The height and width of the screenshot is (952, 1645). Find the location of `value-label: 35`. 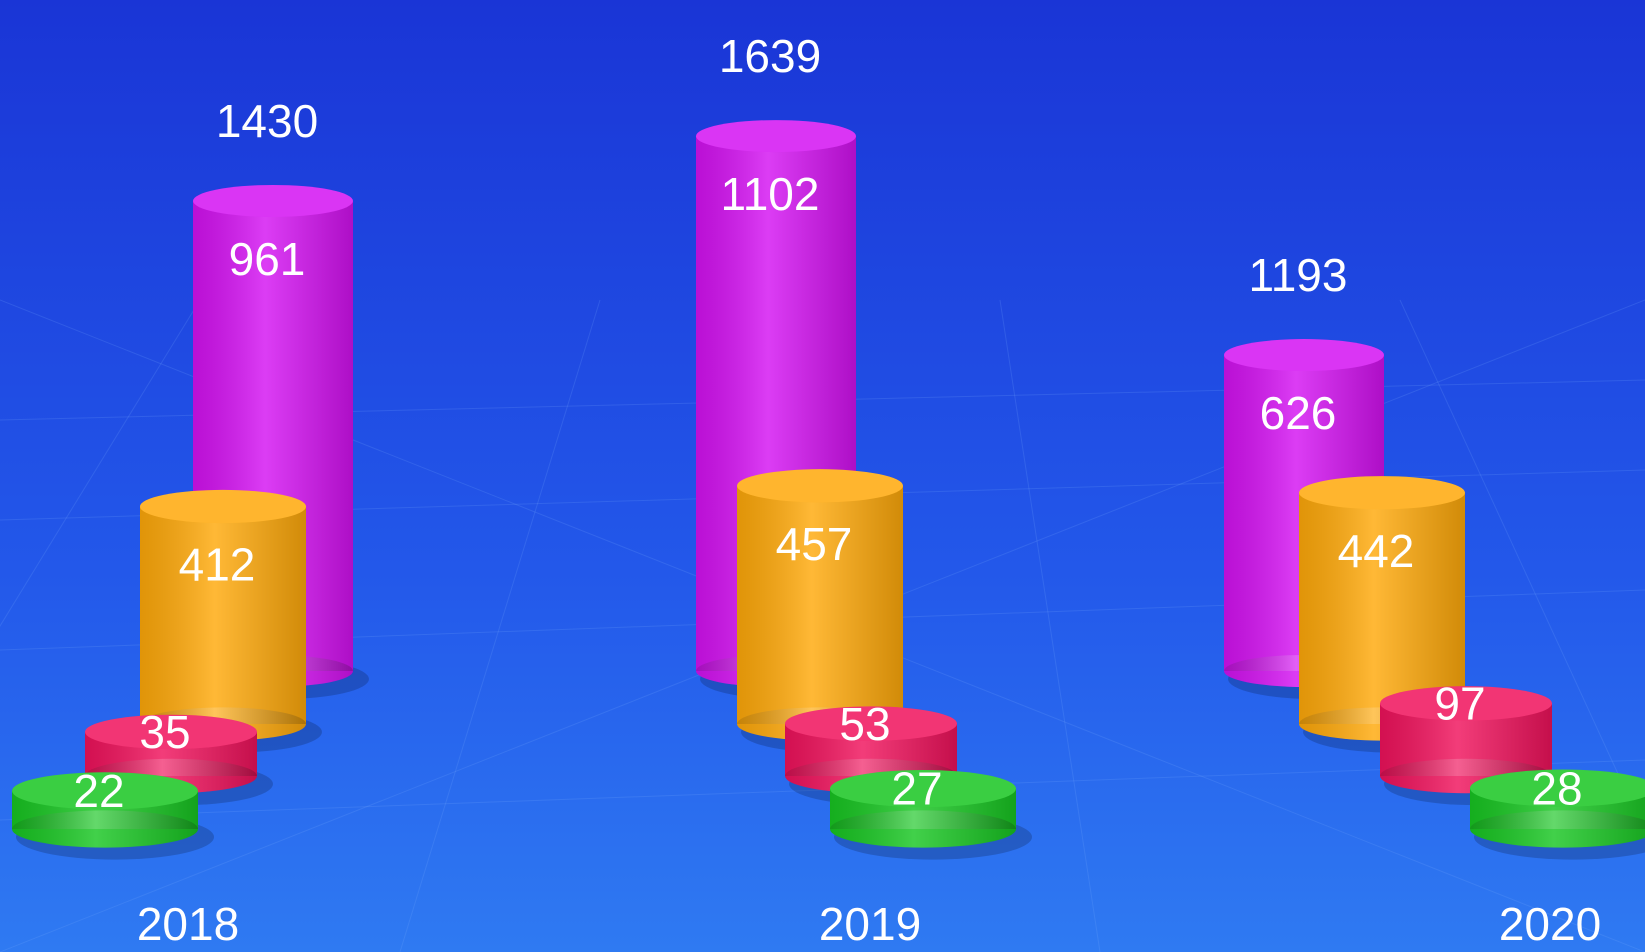

value-label: 35 is located at coordinates (164, 732).